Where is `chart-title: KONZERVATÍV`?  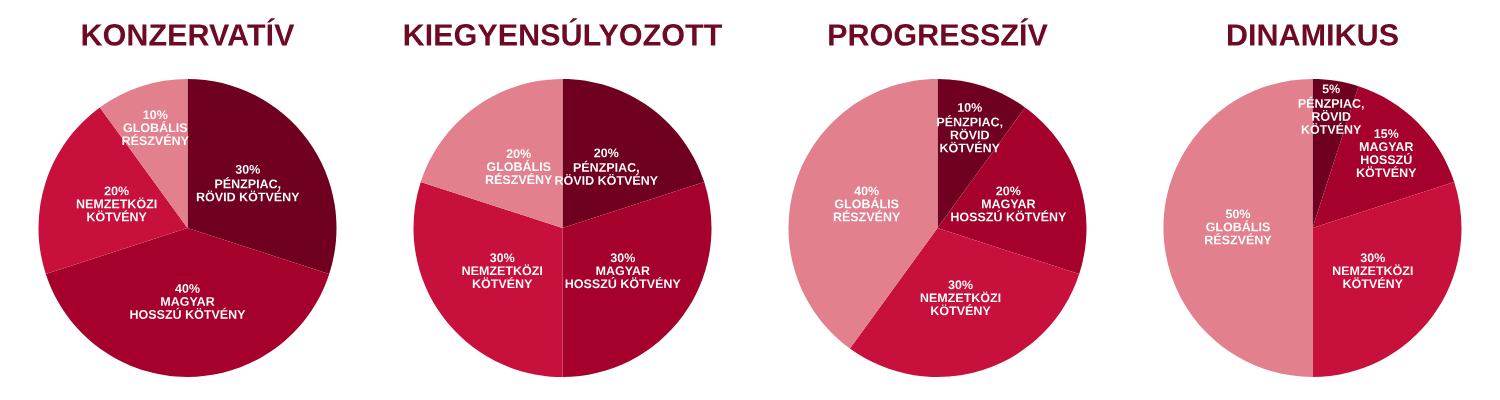
chart-title: KONZERVATÍV is located at coordinates (188, 32).